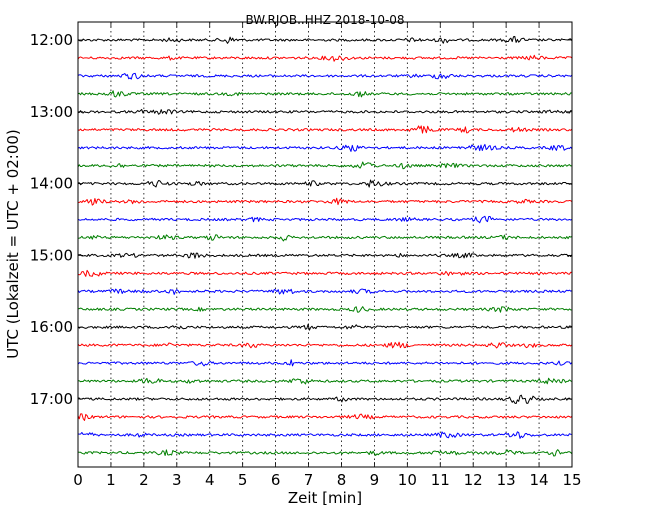 The height and width of the screenshot is (525, 650). What do you see at coordinates (375, 480) in the screenshot?
I see `x-tick-label: 9` at bounding box center [375, 480].